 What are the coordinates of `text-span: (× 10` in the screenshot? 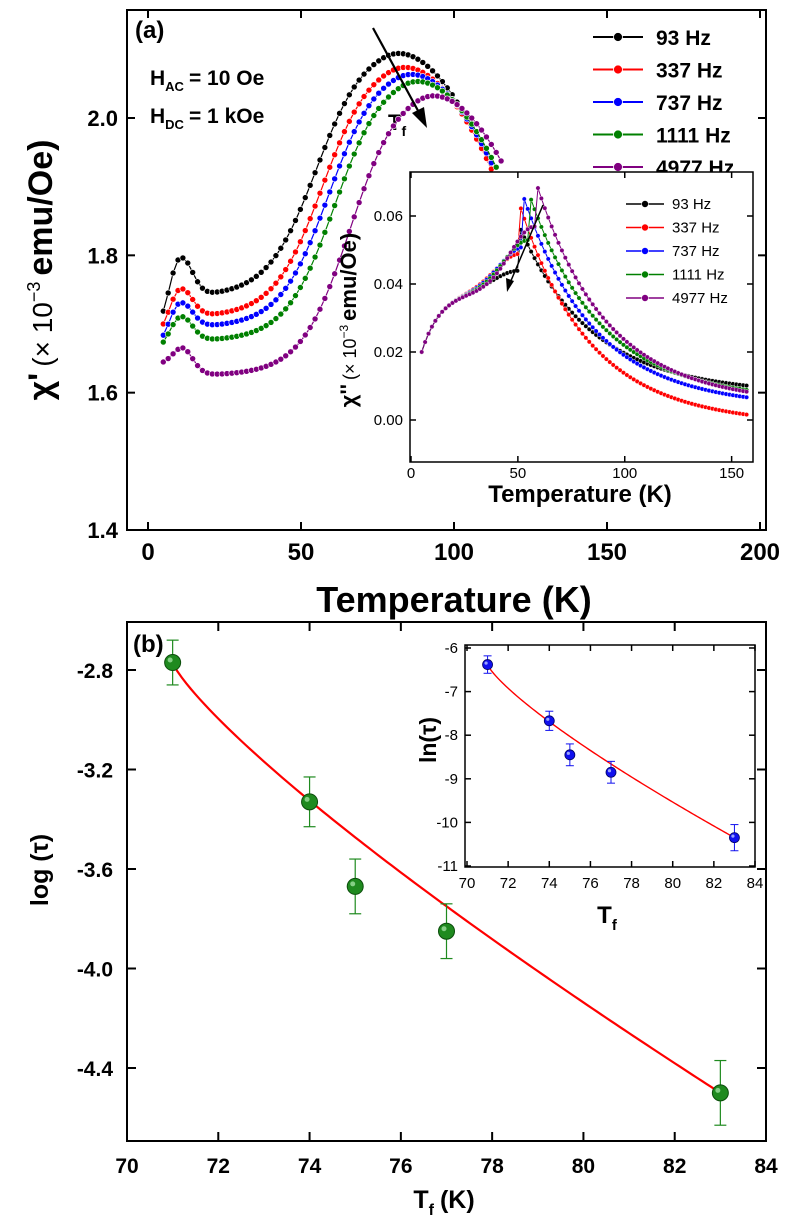 It's located at (350, 360).